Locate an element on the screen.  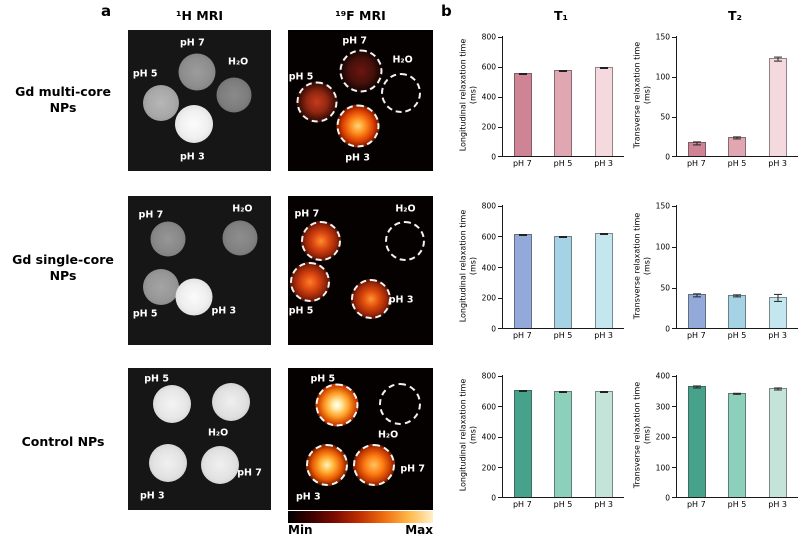
y-tick-label: 50 is located at coordinates (665, 117).